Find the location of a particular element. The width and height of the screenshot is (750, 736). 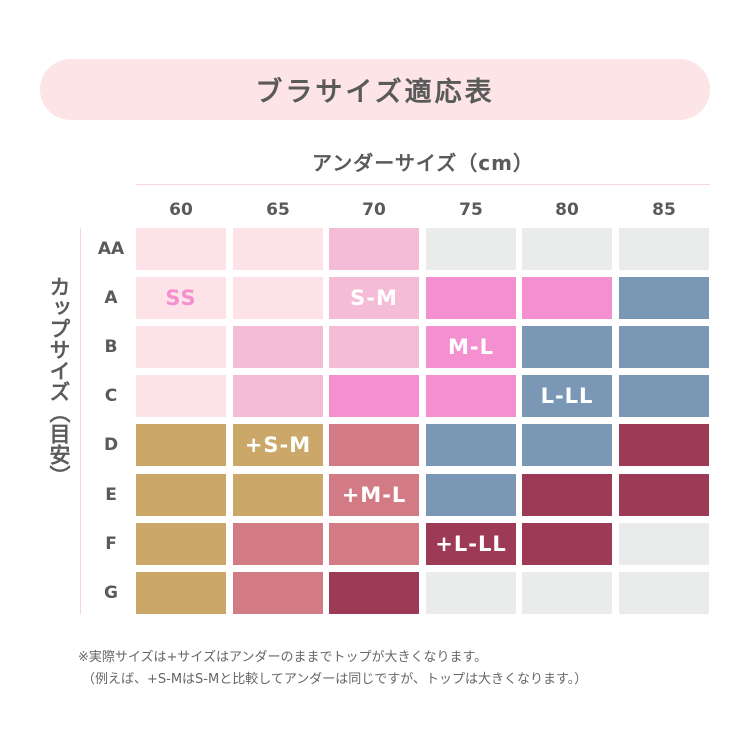

column-header-65: 65 is located at coordinates (278, 210).